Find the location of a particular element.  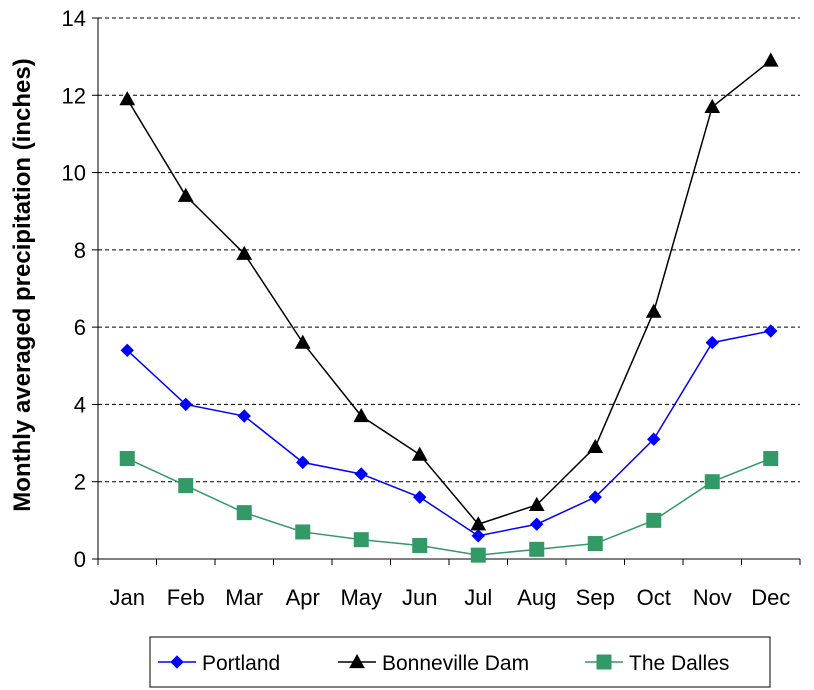

legend-item-portland: Portland is located at coordinates (219, 663).